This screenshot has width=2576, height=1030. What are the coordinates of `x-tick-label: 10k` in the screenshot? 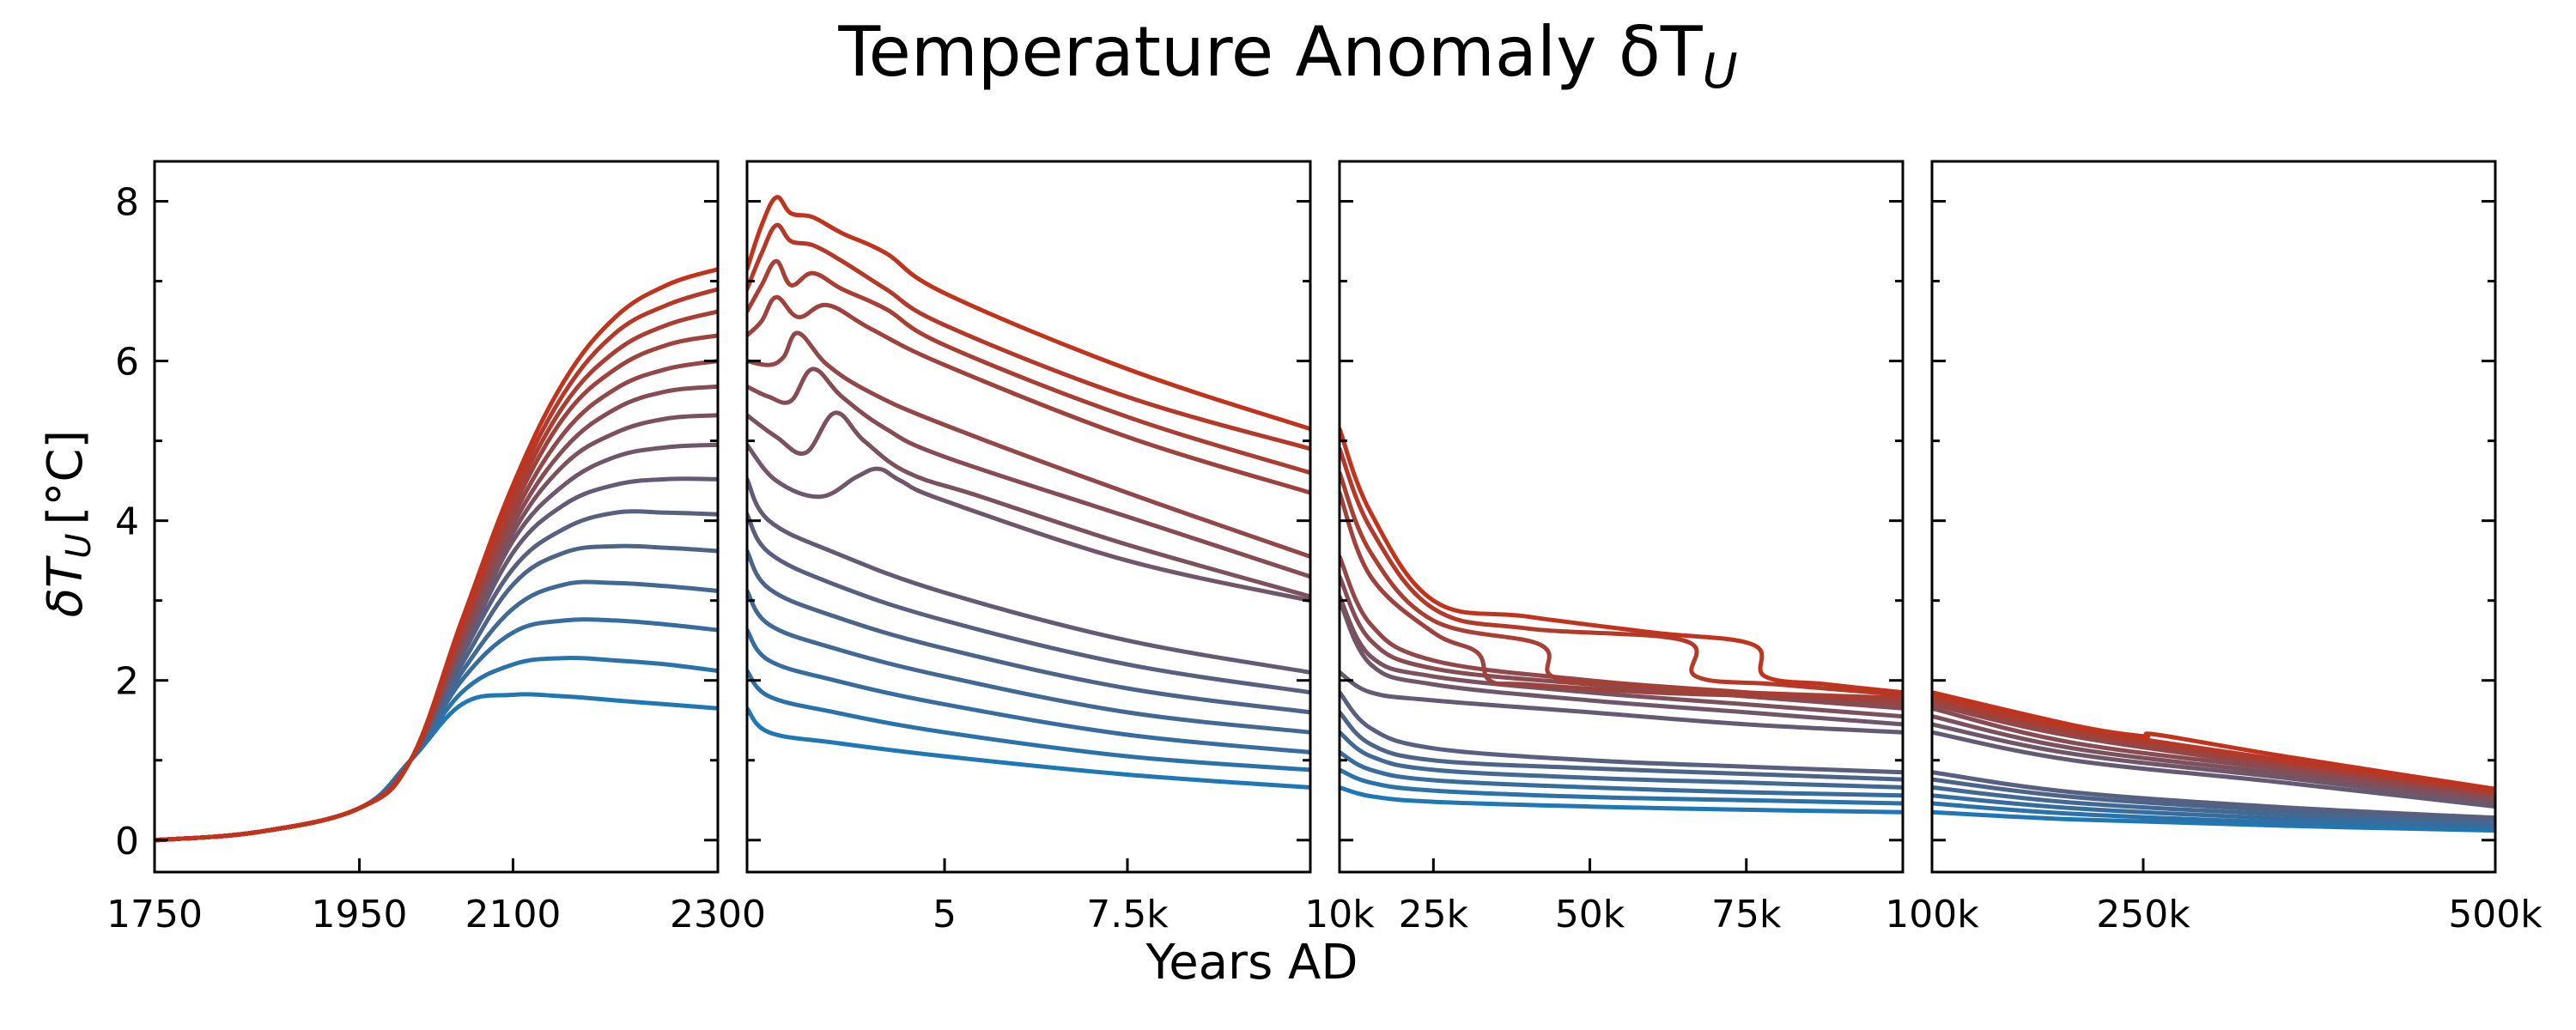 It's located at (1339, 914).